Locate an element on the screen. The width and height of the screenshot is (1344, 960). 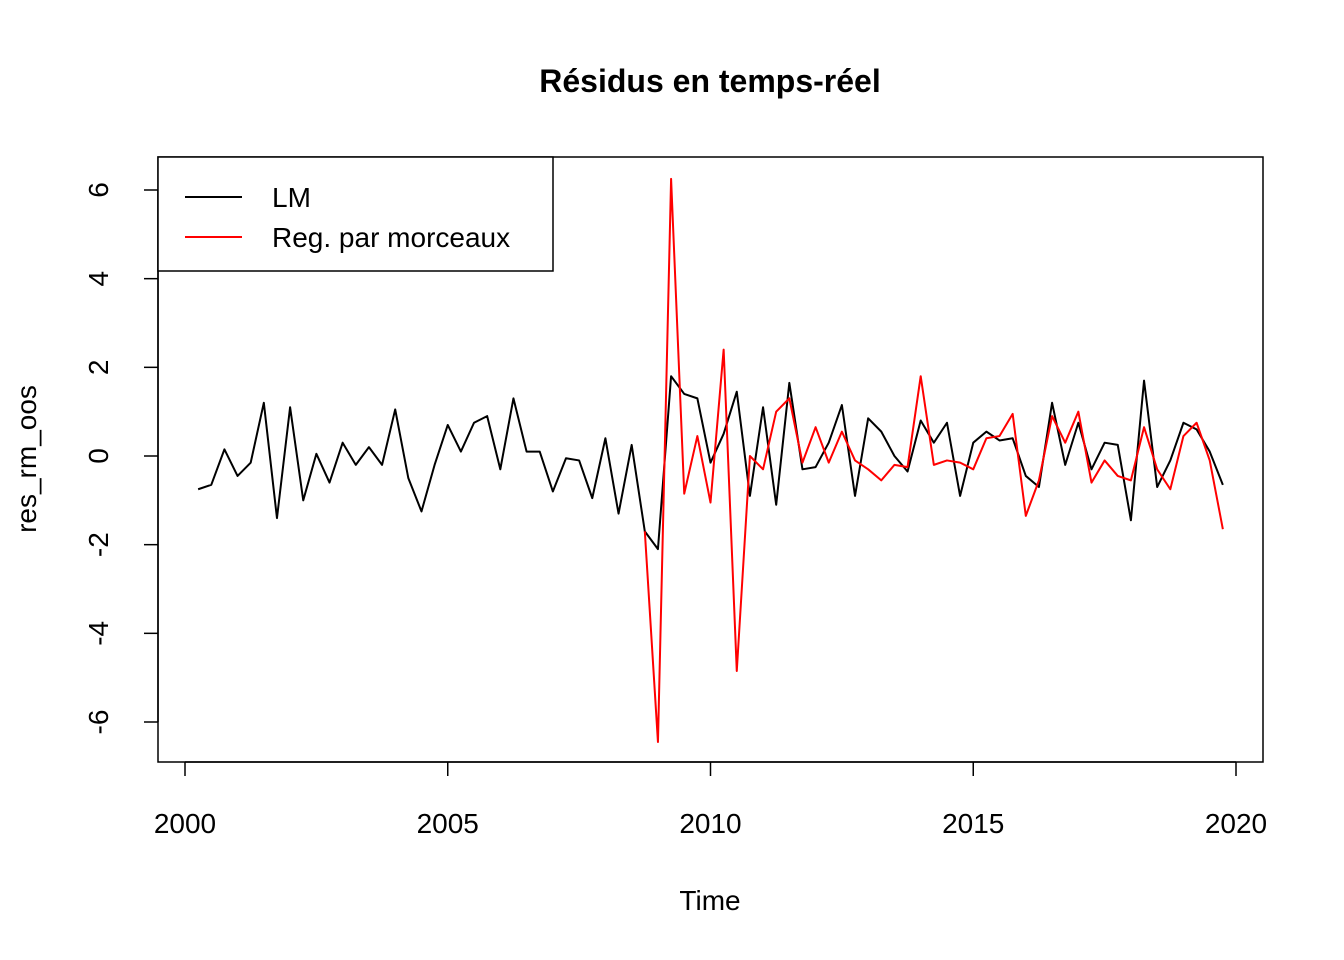
y-axis: -6 -4 -2 0 2 4 6 is located at coordinates (121, 458).